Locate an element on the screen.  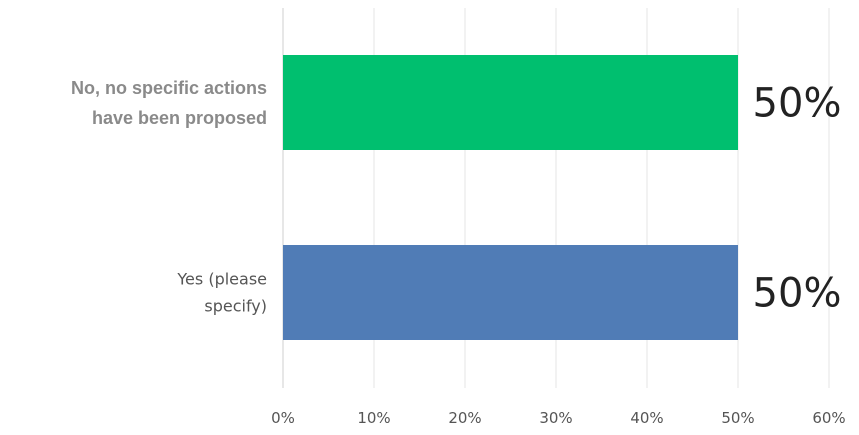
x-tick-label: 60% is located at coordinates (828, 418).